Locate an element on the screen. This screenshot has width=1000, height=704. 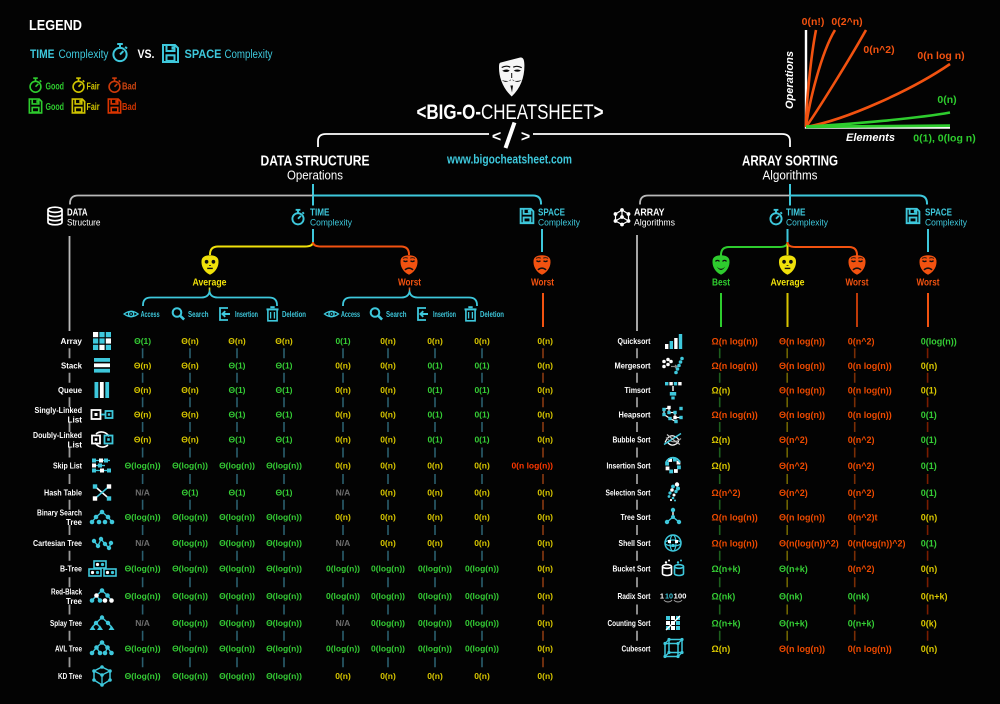
svg-text: Ω(nk) is located at coordinates (724, 597).